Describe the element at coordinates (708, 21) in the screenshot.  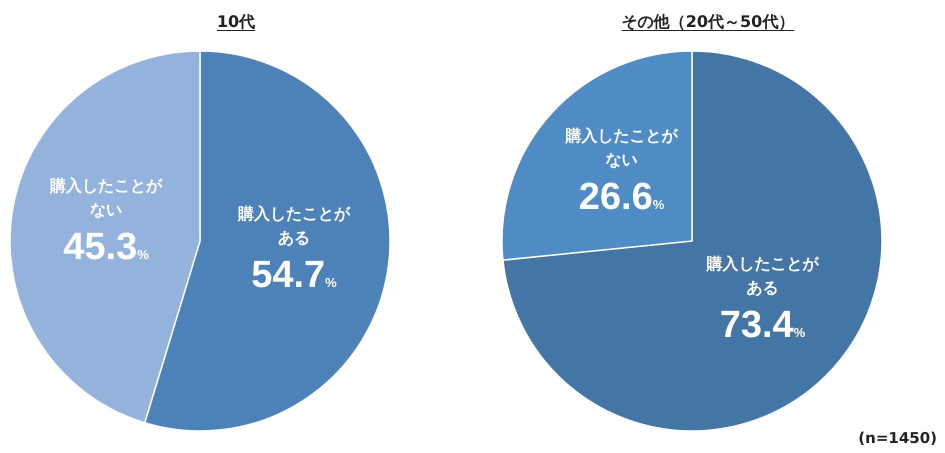
I see `chart-title: その他（20代～50代）` at that location.